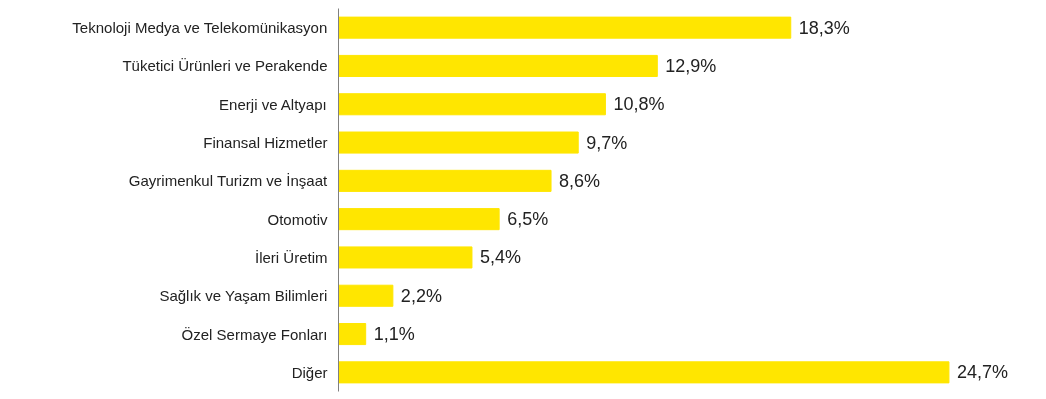 The height and width of the screenshot is (399, 1046). What do you see at coordinates (265, 143) in the screenshot?
I see `y-tick-label: Finansal Hizmetler` at bounding box center [265, 143].